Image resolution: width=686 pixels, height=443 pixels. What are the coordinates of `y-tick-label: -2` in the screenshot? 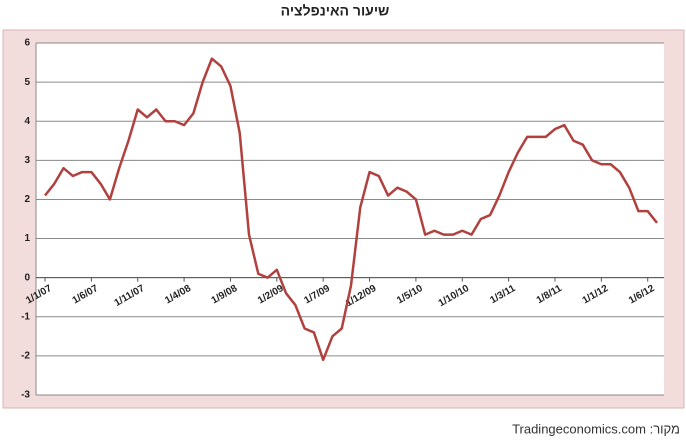 It's located at (25, 356).